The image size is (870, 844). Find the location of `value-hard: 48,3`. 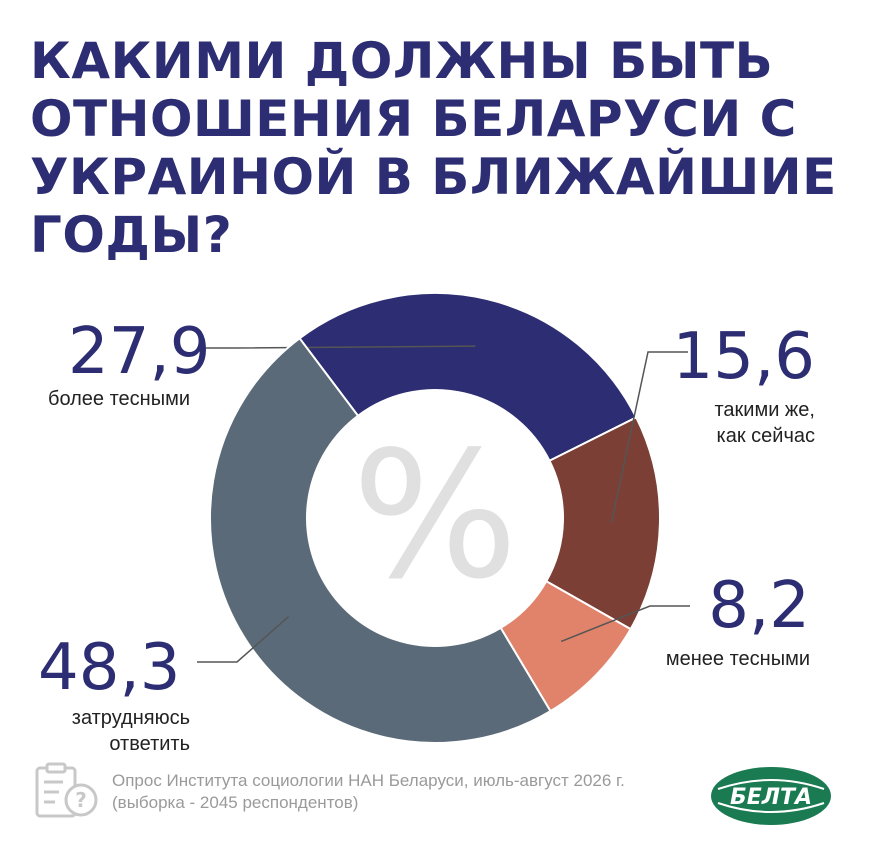

value-hard: 48,3 is located at coordinates (109, 668).